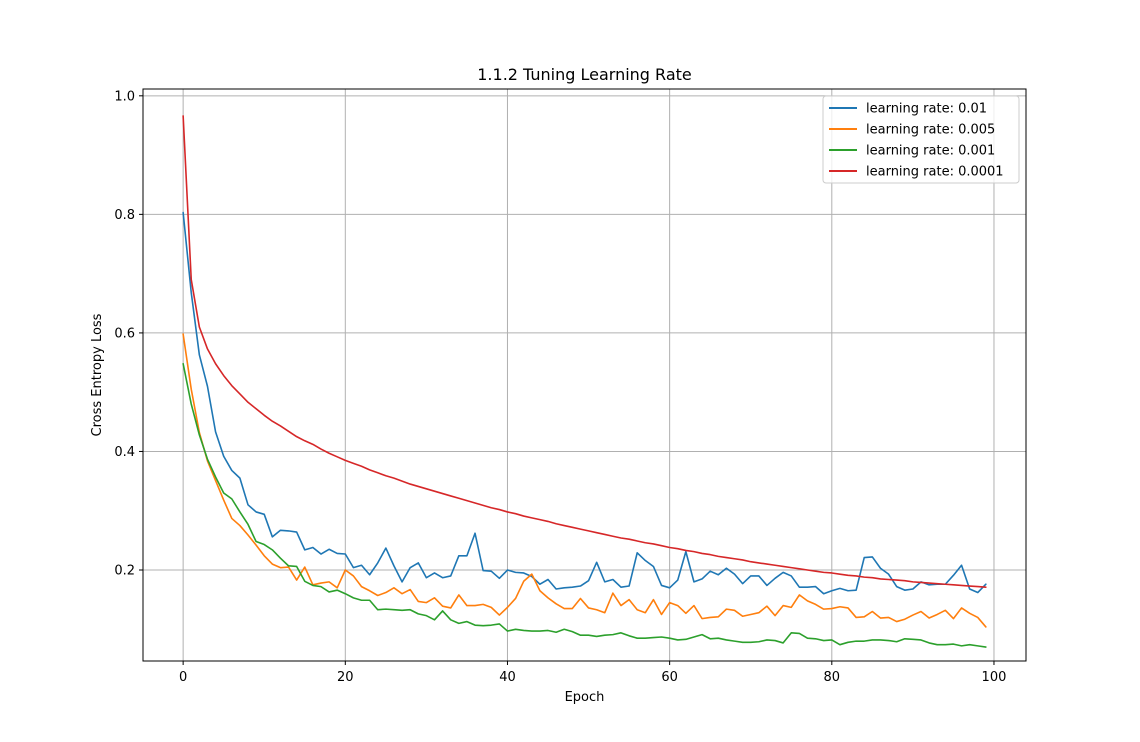 This screenshot has height=742, width=1140. I want to click on legend-label-4: learning rate: 0.0001, so click(935, 172).